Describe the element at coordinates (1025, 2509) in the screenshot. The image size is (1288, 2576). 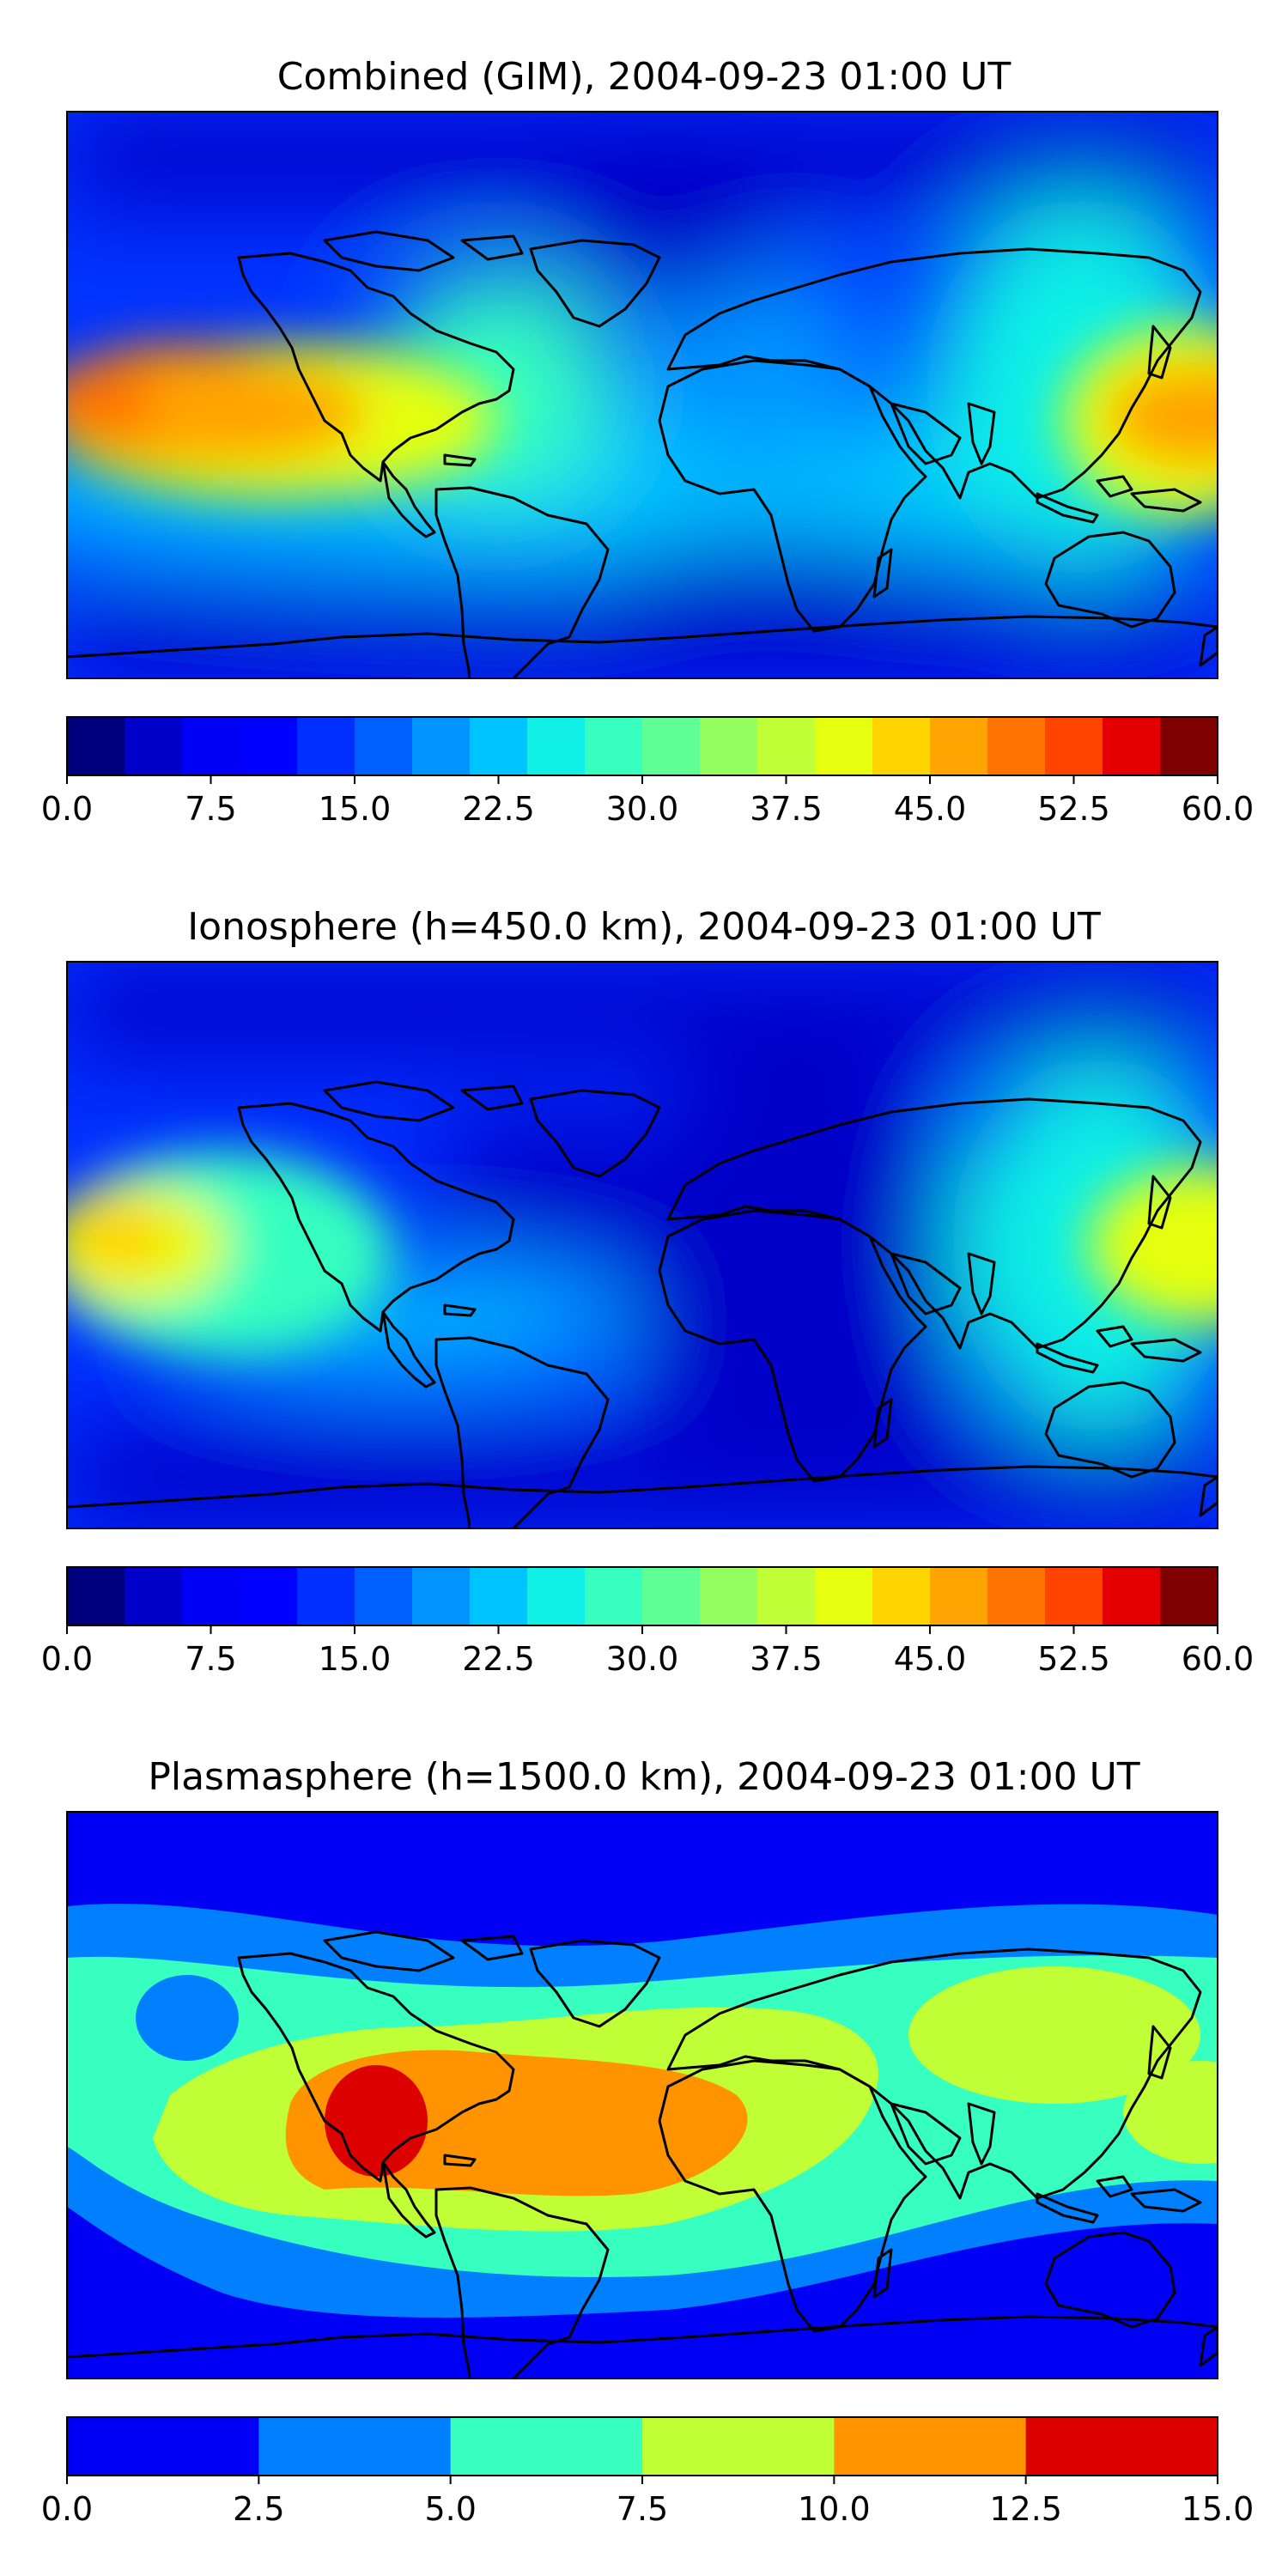
I see `colorbar-tick-label: 12.5` at that location.